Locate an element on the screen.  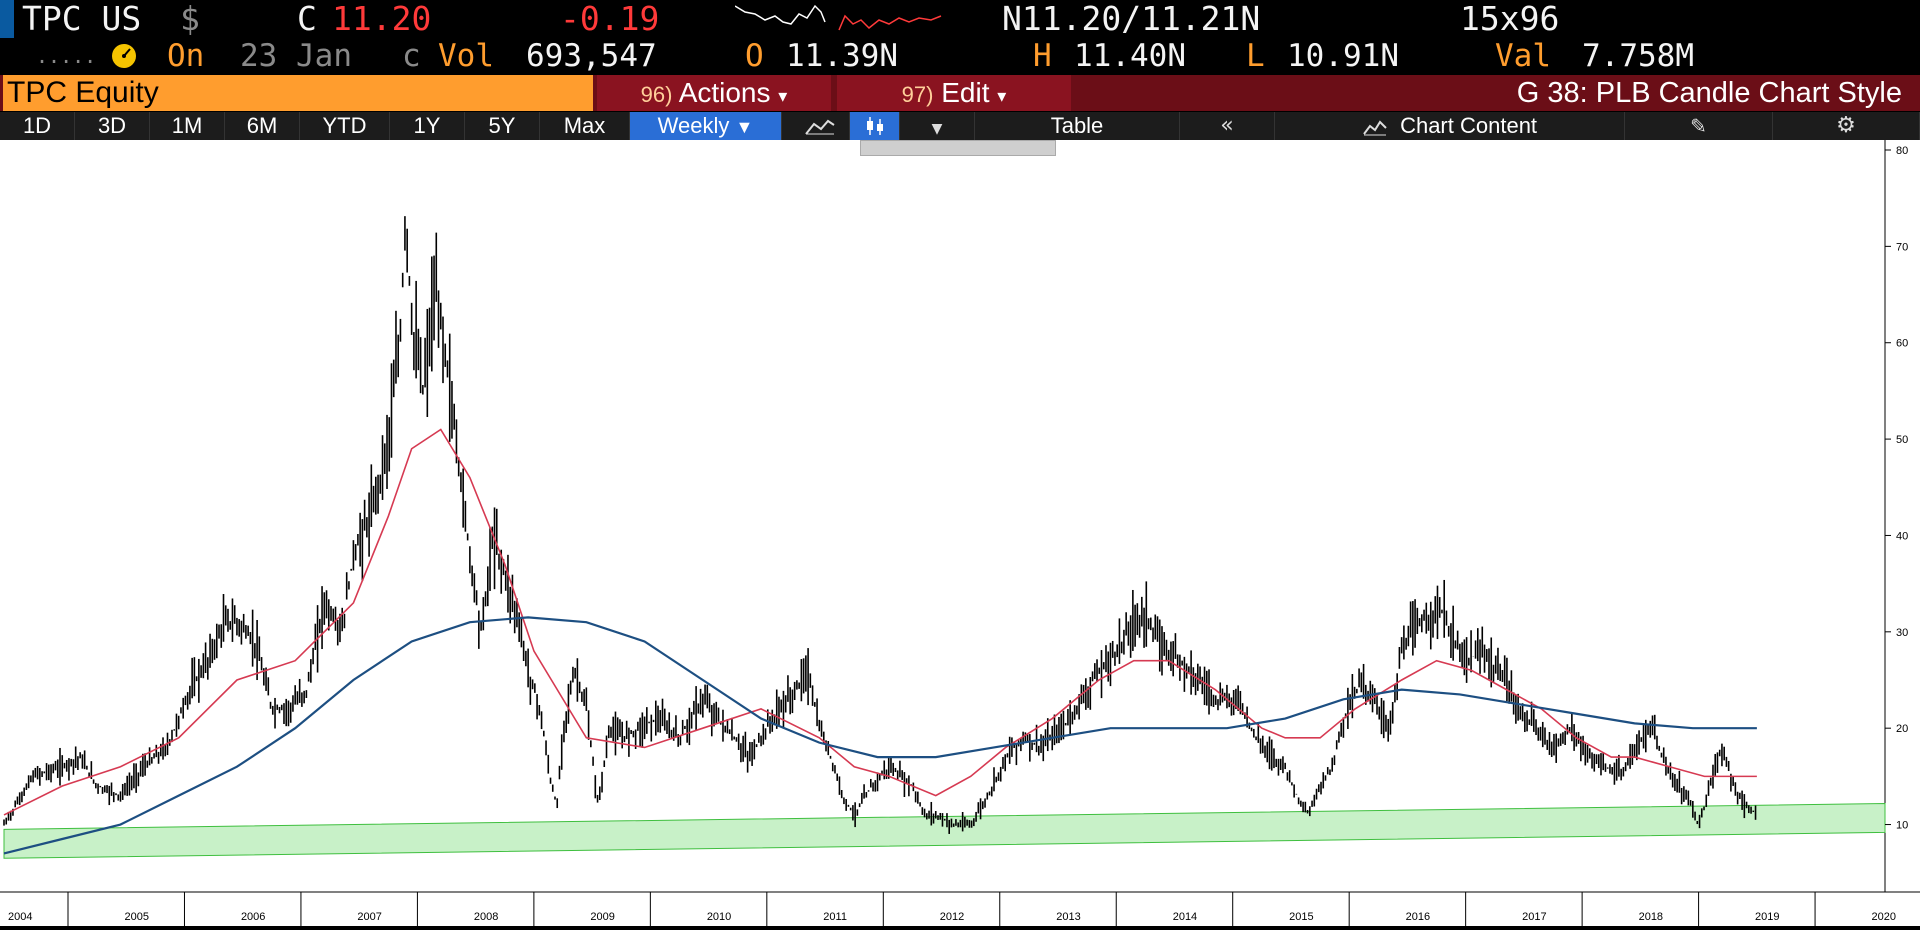
x-tick-label: 2008 is located at coordinates (486, 917).